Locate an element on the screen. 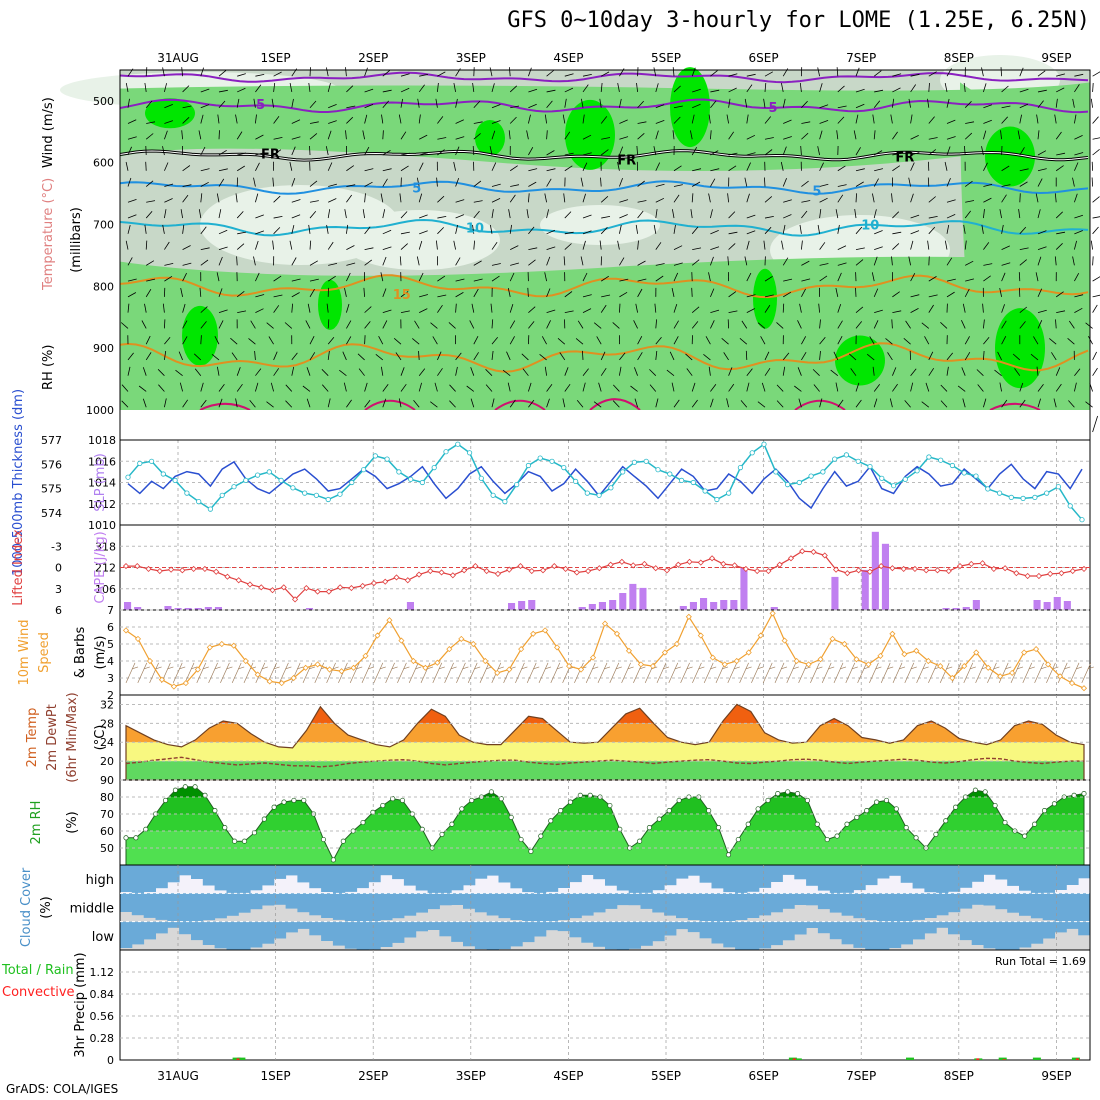  precip-ytick-4: 1.12 is located at coordinates (102, 972).